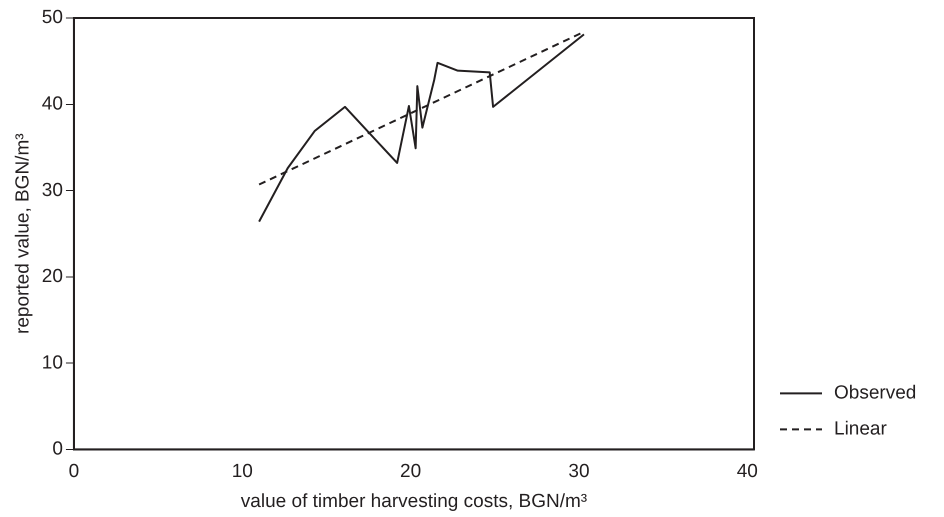  I want to click on x-tick-label: 20, so click(411, 471).